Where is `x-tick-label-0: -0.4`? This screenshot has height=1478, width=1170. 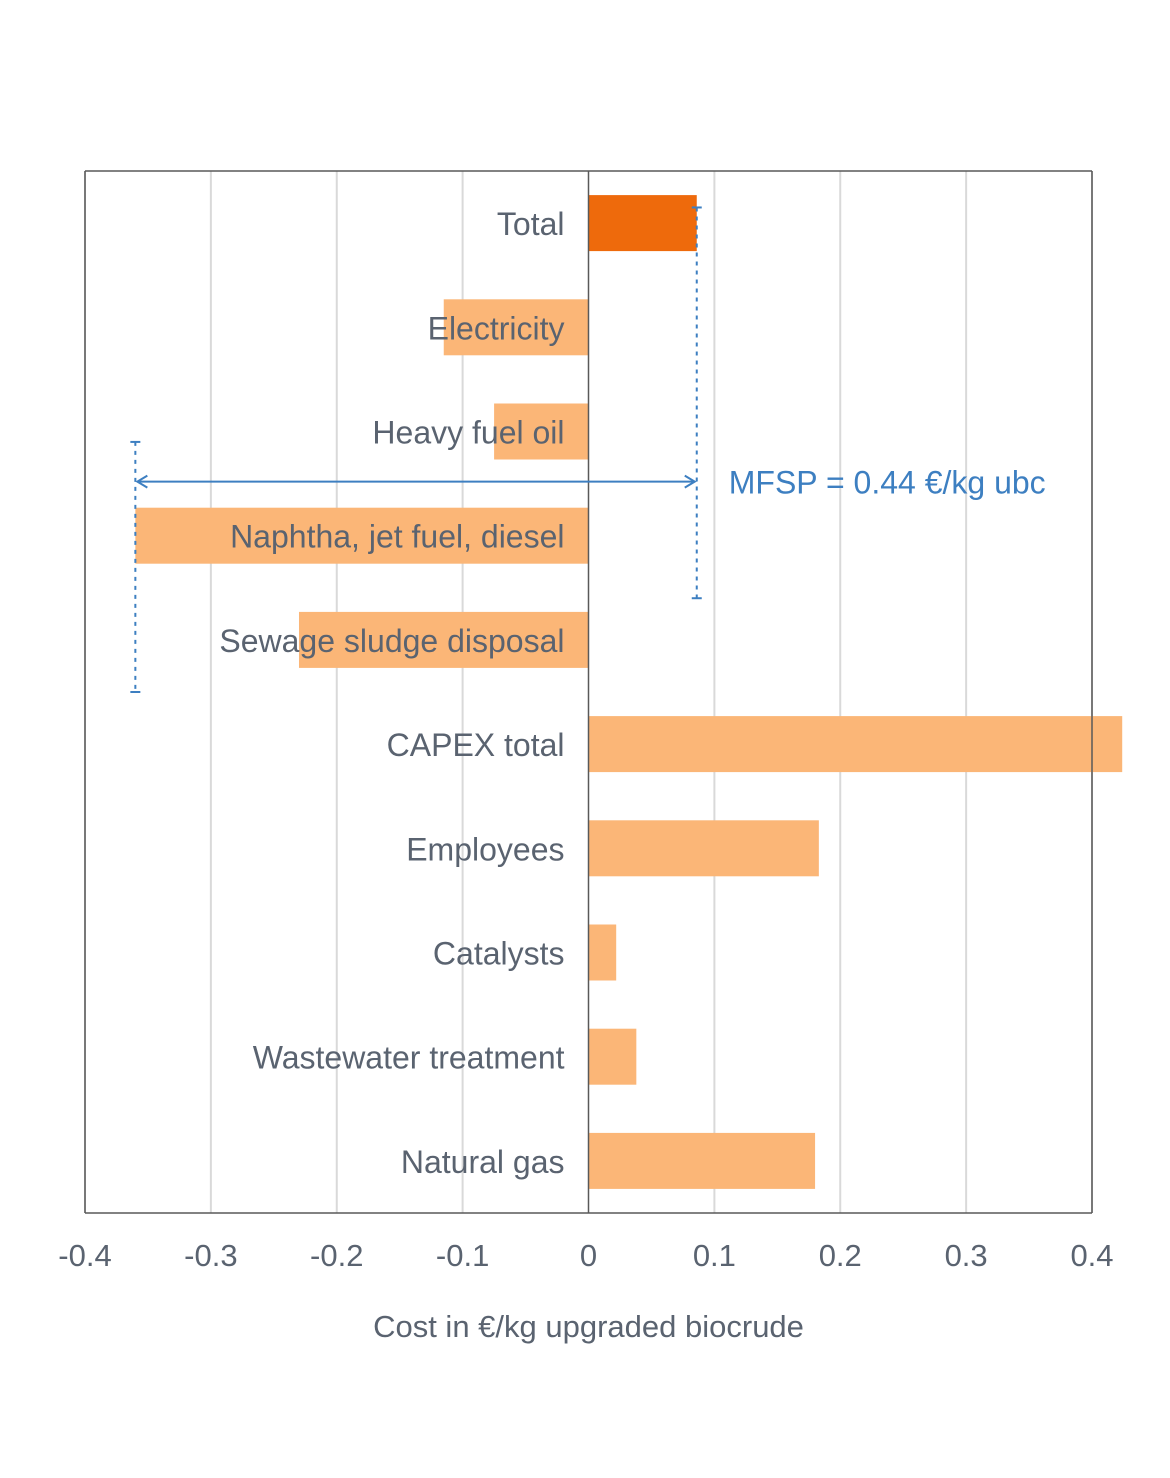 x-tick-label-0: -0.4 is located at coordinates (84, 1255).